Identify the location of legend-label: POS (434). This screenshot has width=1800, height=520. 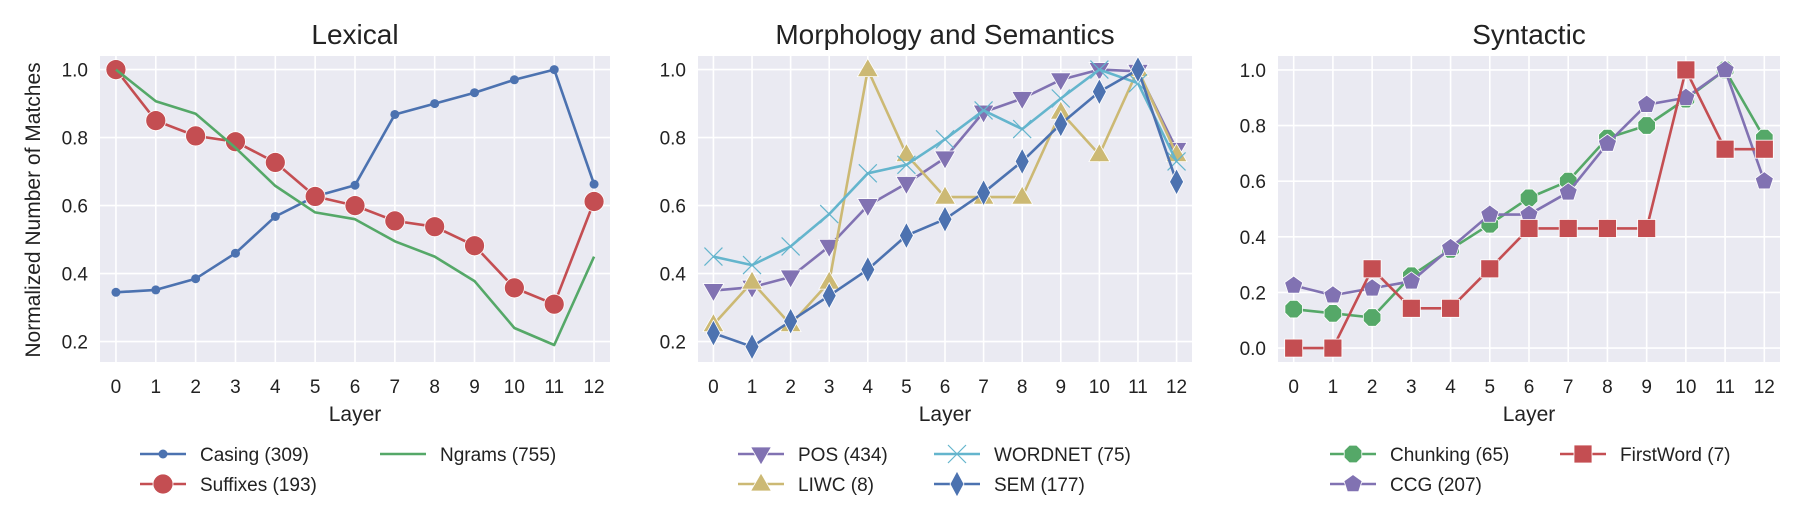
(843, 455).